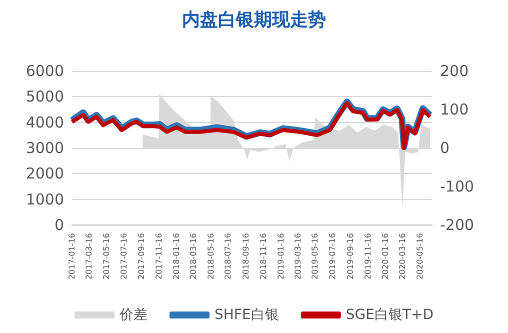  What do you see at coordinates (254, 20) in the screenshot?
I see `chart-title: 内盘白银期现走势` at bounding box center [254, 20].